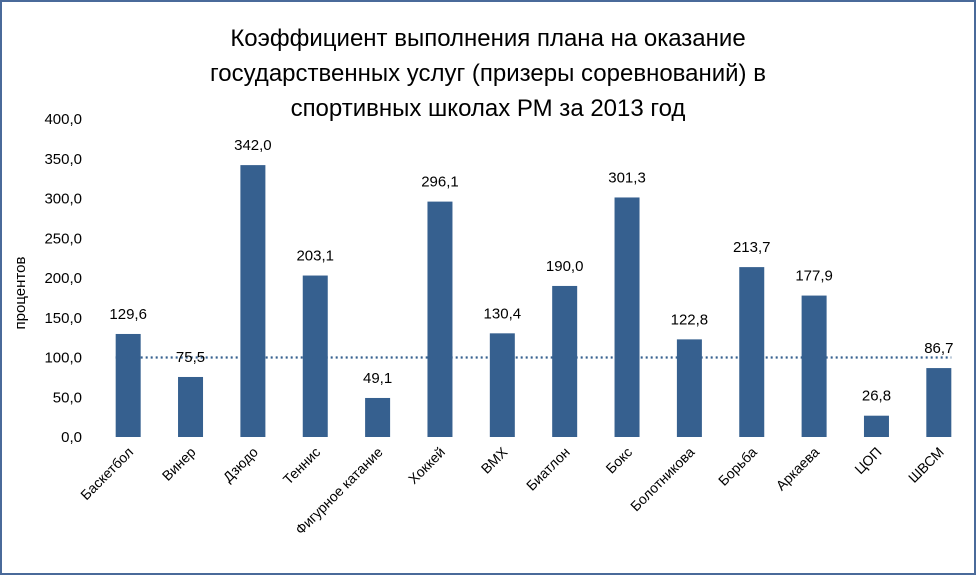  What do you see at coordinates (867, 460) in the screenshot?
I see `x-tick-label: ЦОП` at bounding box center [867, 460].